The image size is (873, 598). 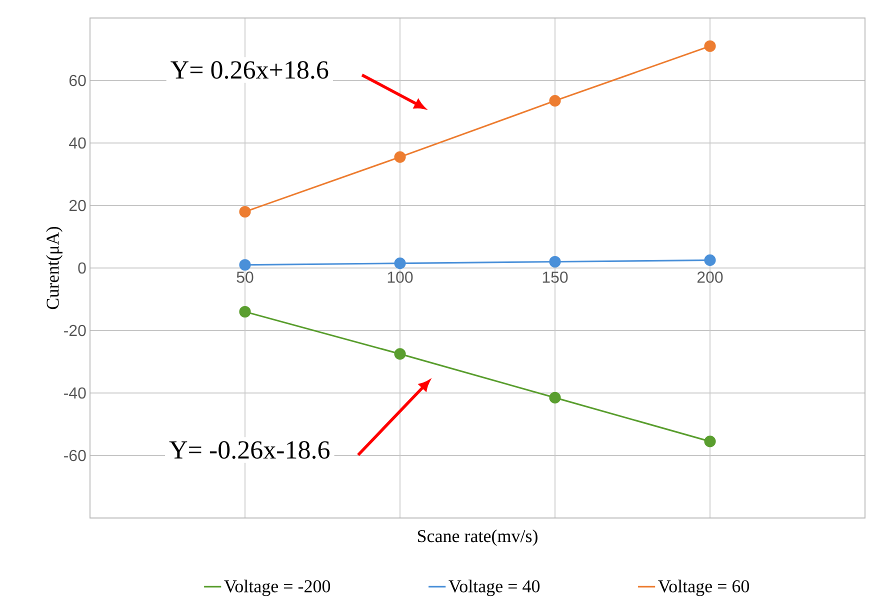 What do you see at coordinates (710, 278) in the screenshot?
I see `x-tick-label: 200` at bounding box center [710, 278].